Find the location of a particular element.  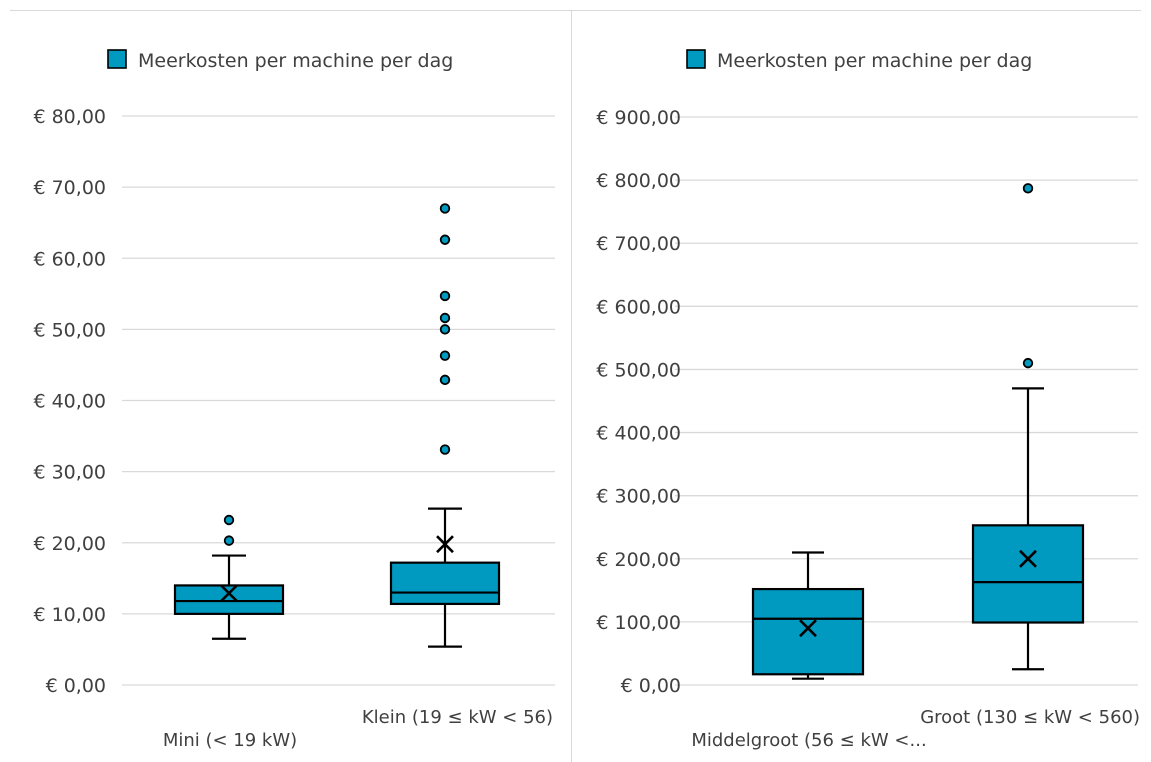

y-tick-label: € 60,00 is located at coordinates (69, 259).